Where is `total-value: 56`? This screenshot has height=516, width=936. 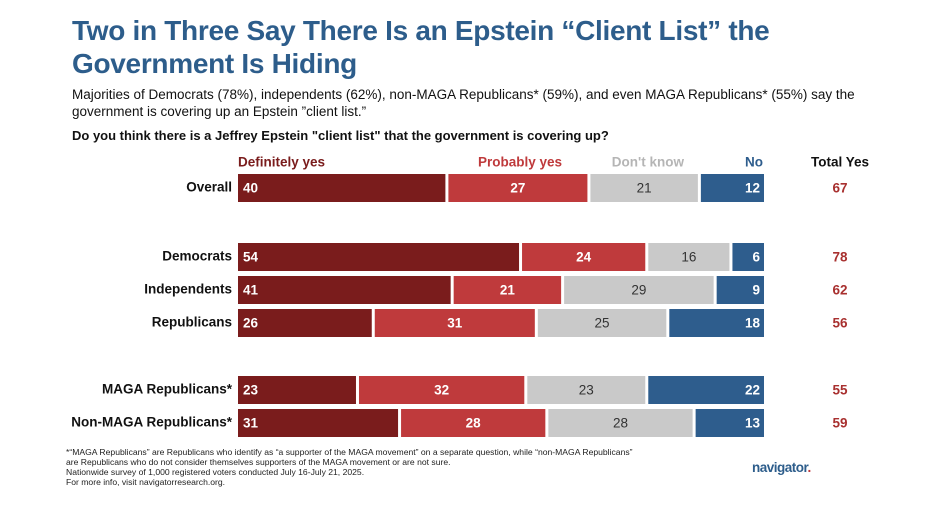
total-value: 56 is located at coordinates (840, 323).